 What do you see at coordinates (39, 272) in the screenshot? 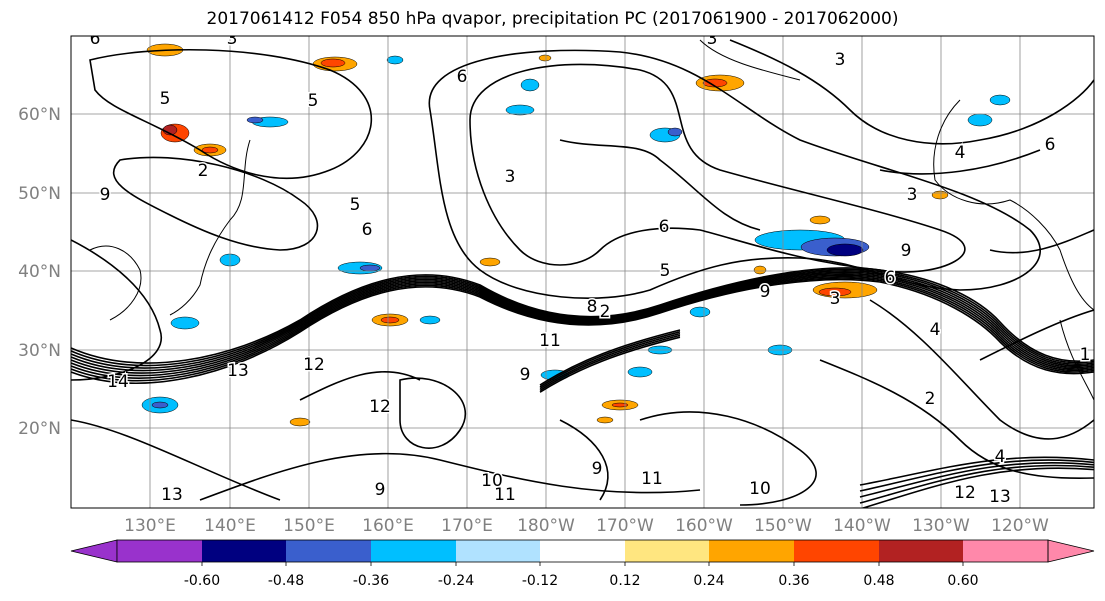
I see `latitude-label: 40°N` at bounding box center [39, 272].